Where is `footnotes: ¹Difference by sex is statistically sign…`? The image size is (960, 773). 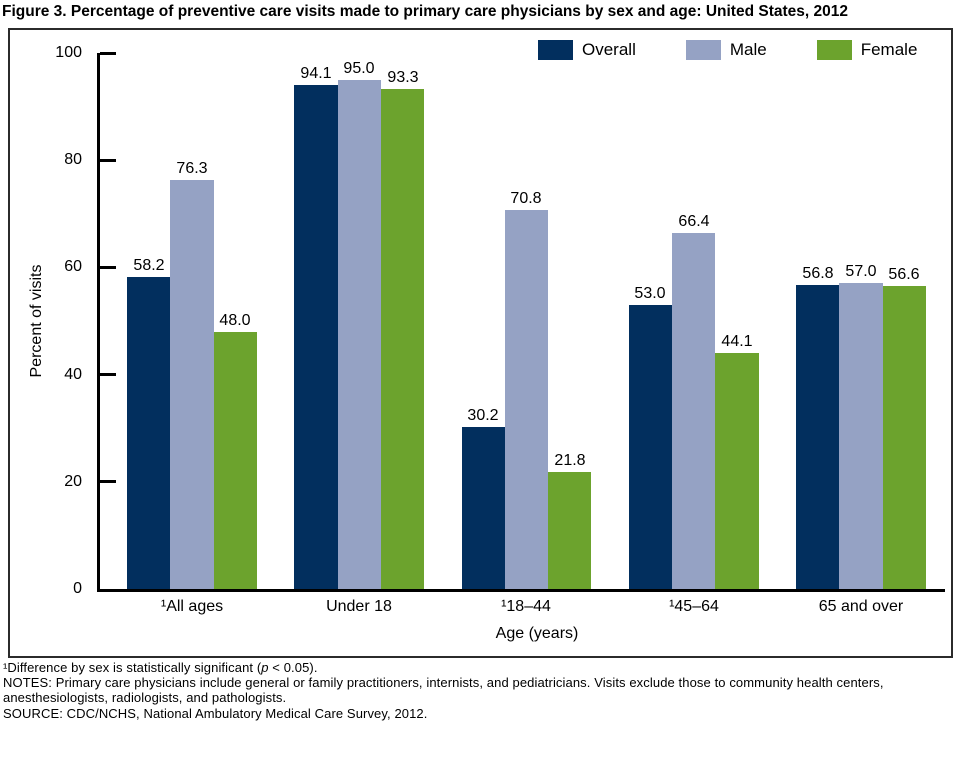
footnotes: ¹Difference by sex is statistically sign… is located at coordinates (479, 690).